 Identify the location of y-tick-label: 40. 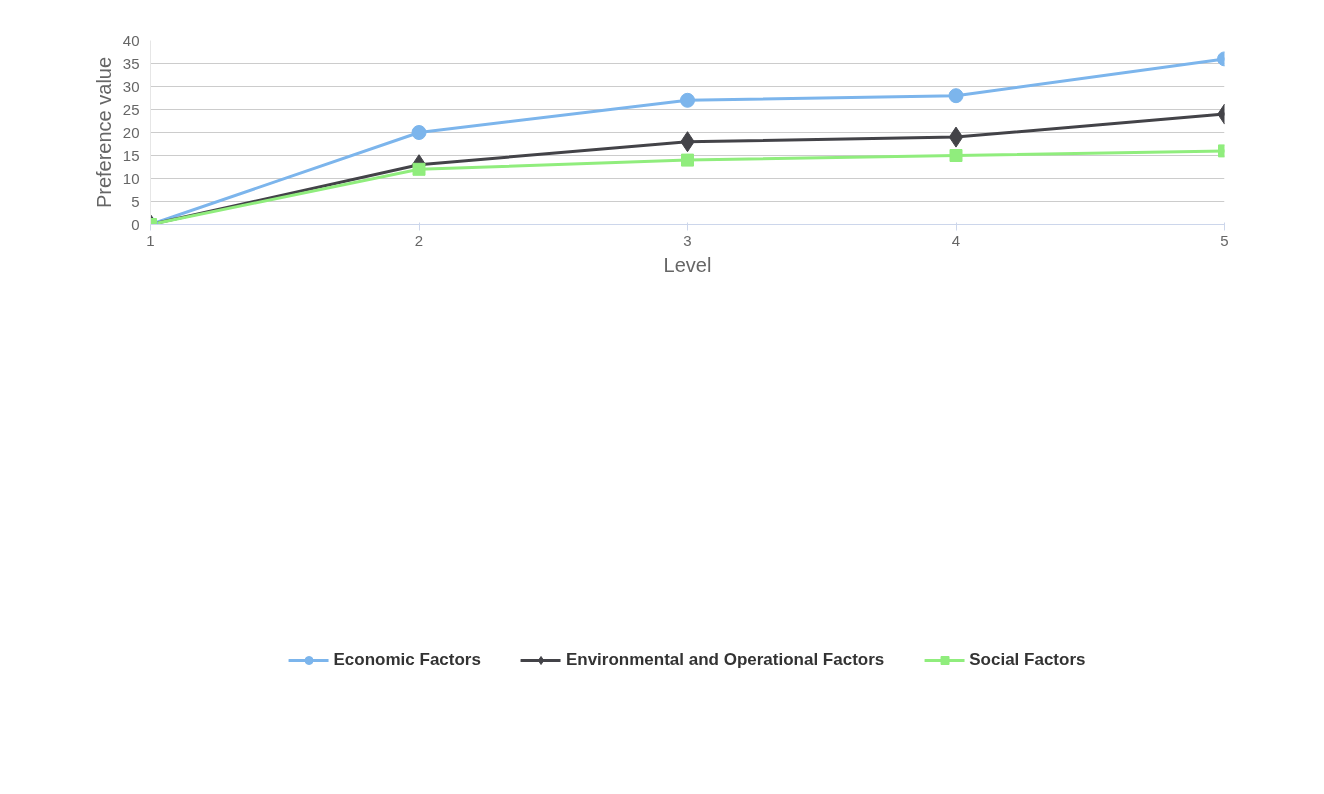
(131, 40).